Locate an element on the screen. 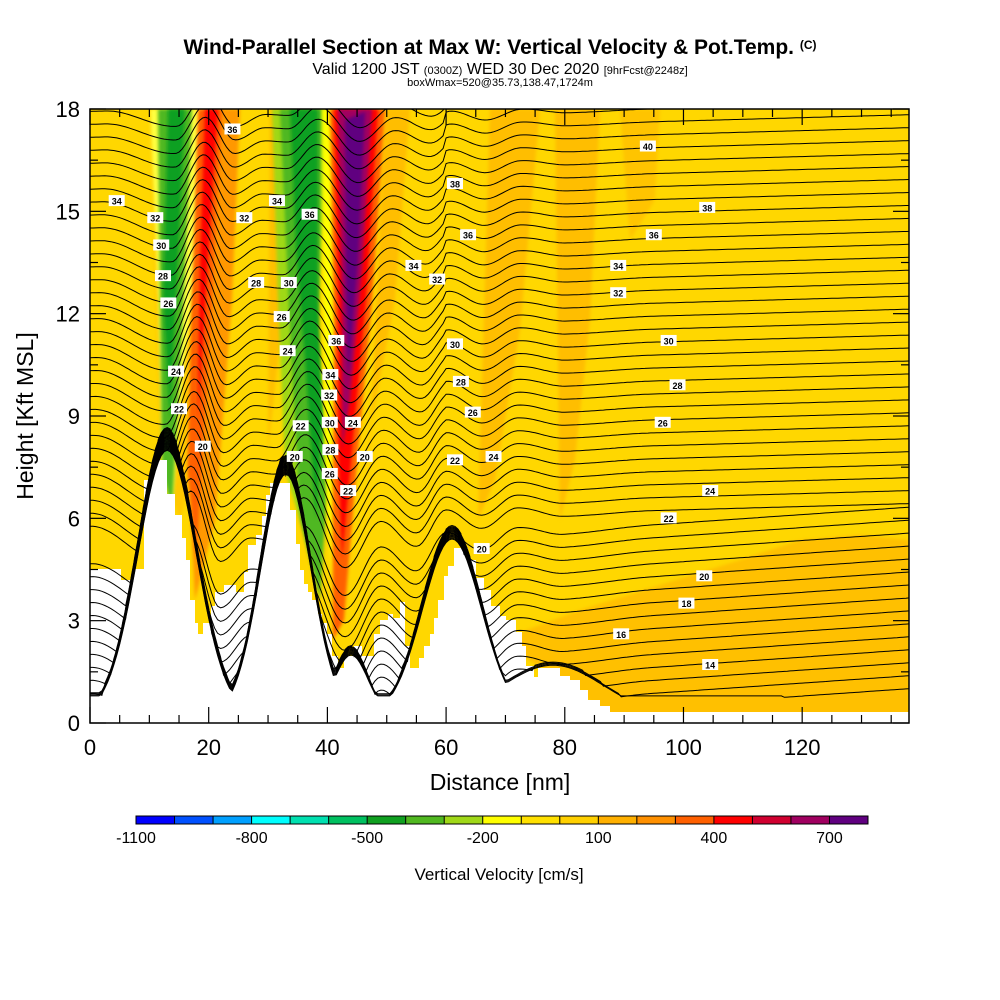  chart-subtitle-2: boxWmax=520@35.73,138.47,1724m is located at coordinates (500, 83).